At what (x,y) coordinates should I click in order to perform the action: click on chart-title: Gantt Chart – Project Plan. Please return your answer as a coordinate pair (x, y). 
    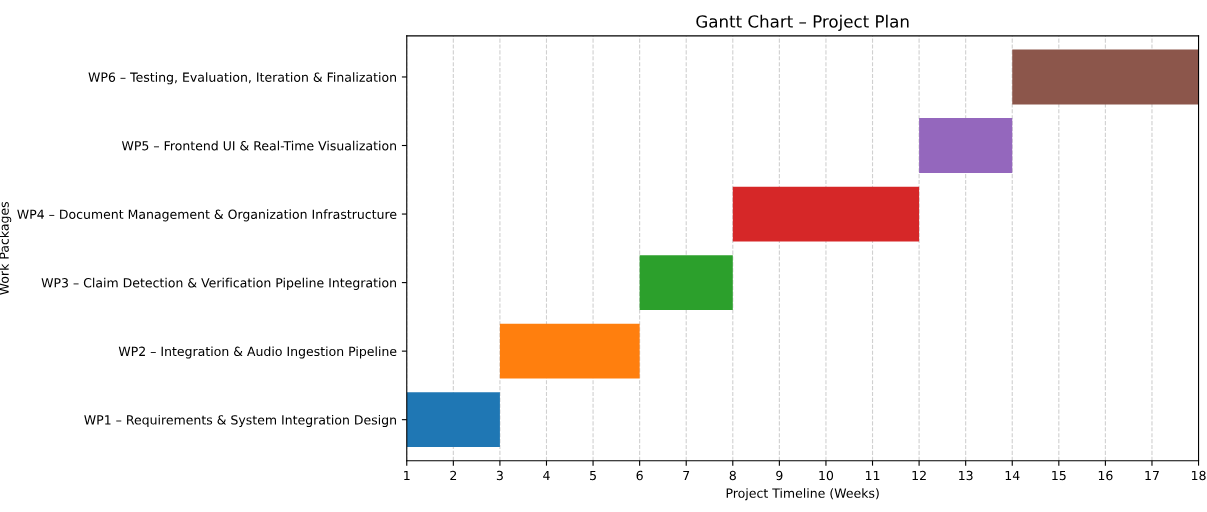
    Looking at the image, I should click on (802, 22).